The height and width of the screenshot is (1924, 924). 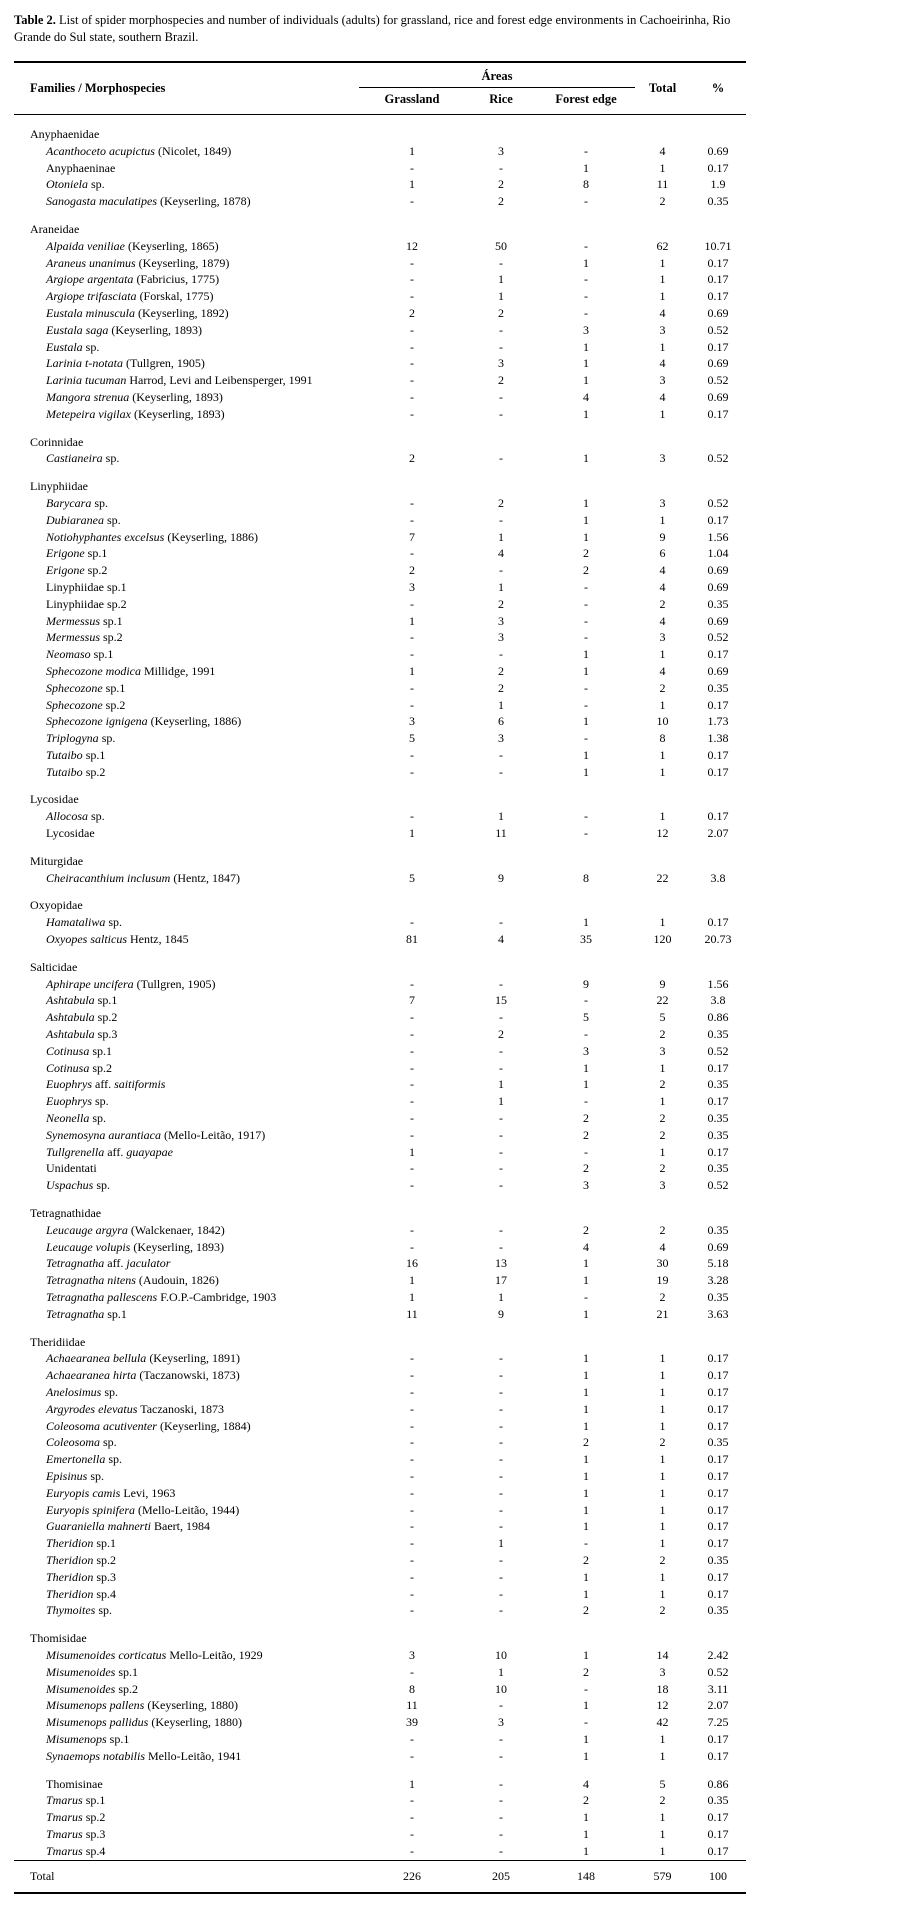 What do you see at coordinates (176, 1229) in the screenshot?
I see `species-name-segment: (Walckenaer, 1842)` at bounding box center [176, 1229].